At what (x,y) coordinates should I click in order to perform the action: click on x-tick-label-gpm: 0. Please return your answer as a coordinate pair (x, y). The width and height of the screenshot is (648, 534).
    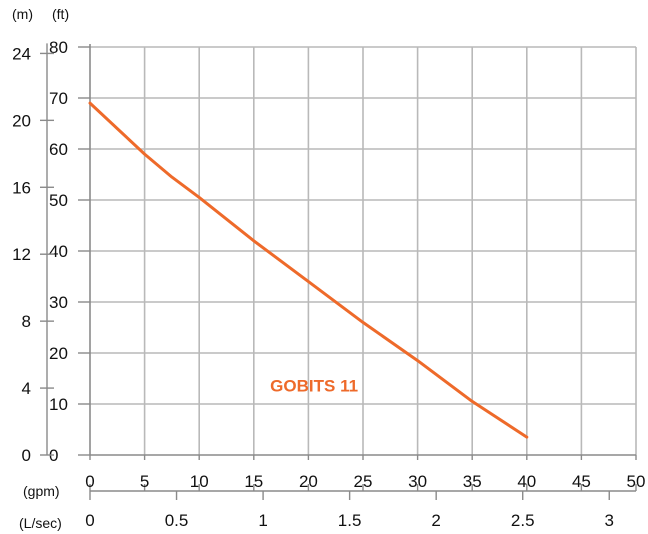
    Looking at the image, I should click on (89, 481).